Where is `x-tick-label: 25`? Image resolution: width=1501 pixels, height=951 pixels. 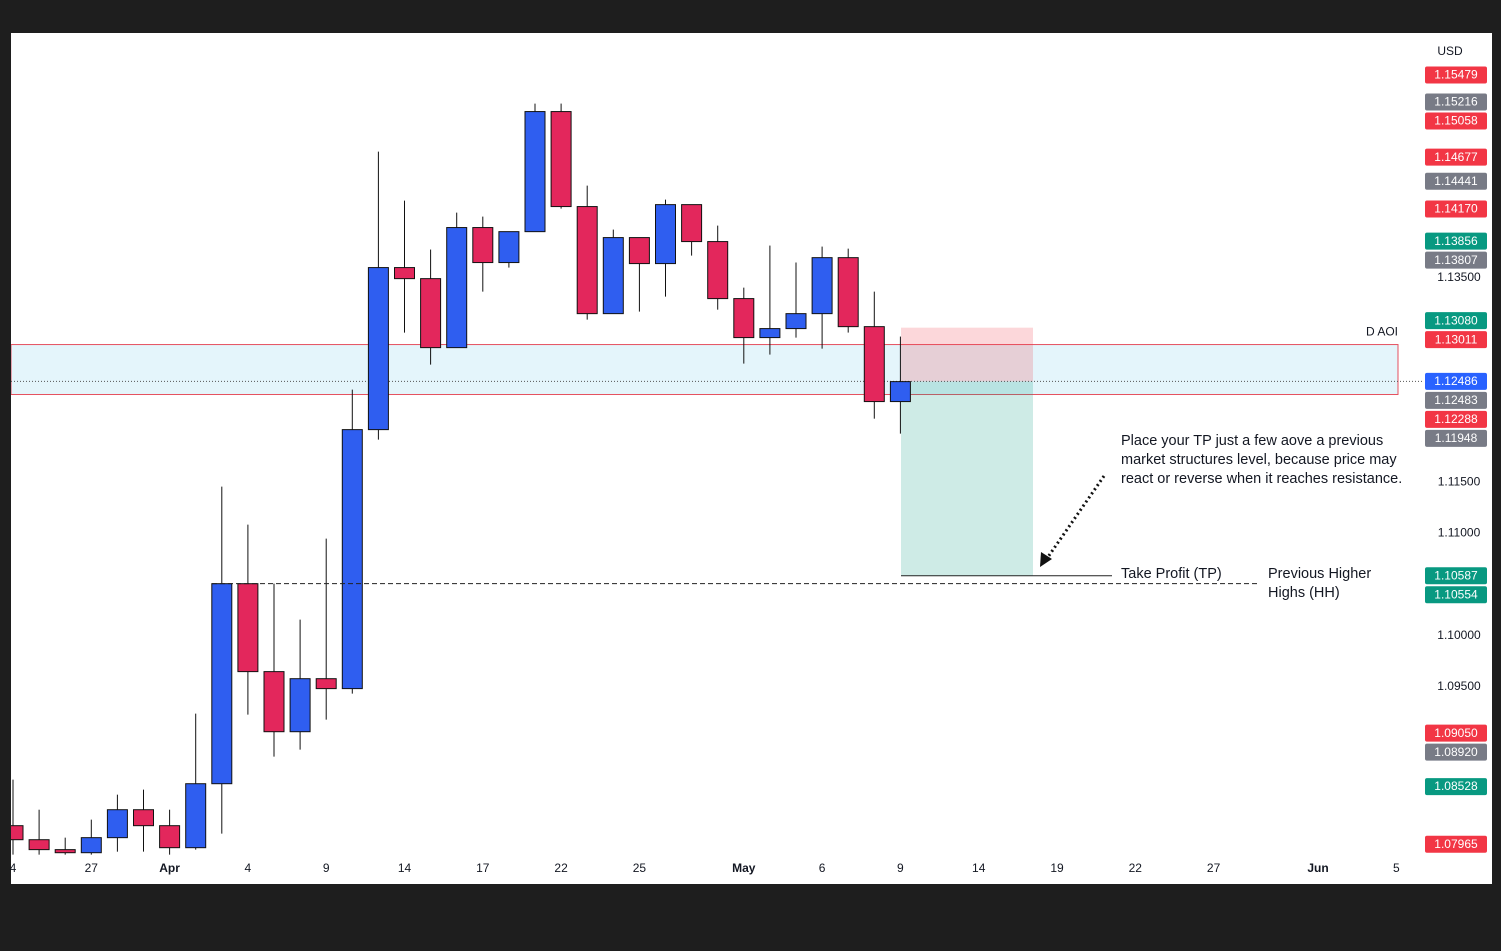 x-tick-label: 25 is located at coordinates (640, 868).